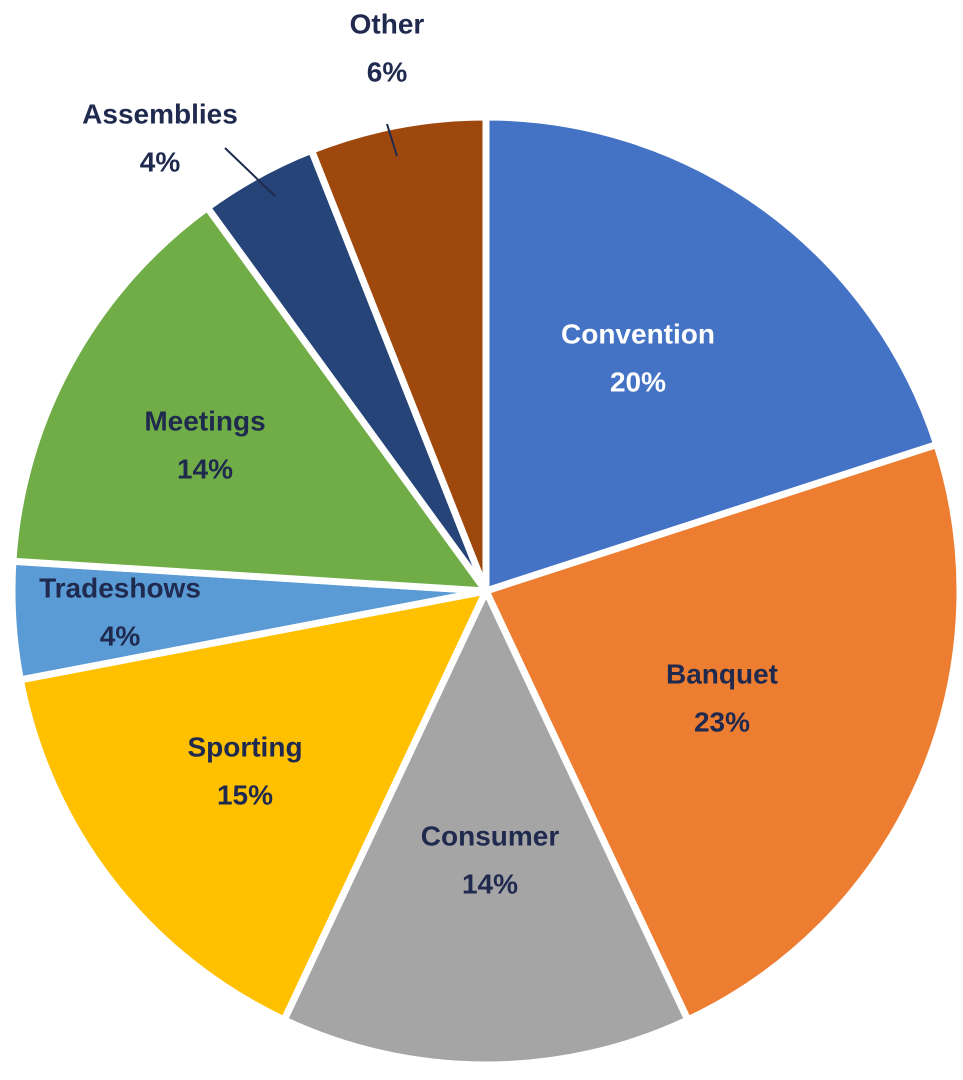  Describe the element at coordinates (387, 71) in the screenshot. I see `value-label: 6%` at that location.